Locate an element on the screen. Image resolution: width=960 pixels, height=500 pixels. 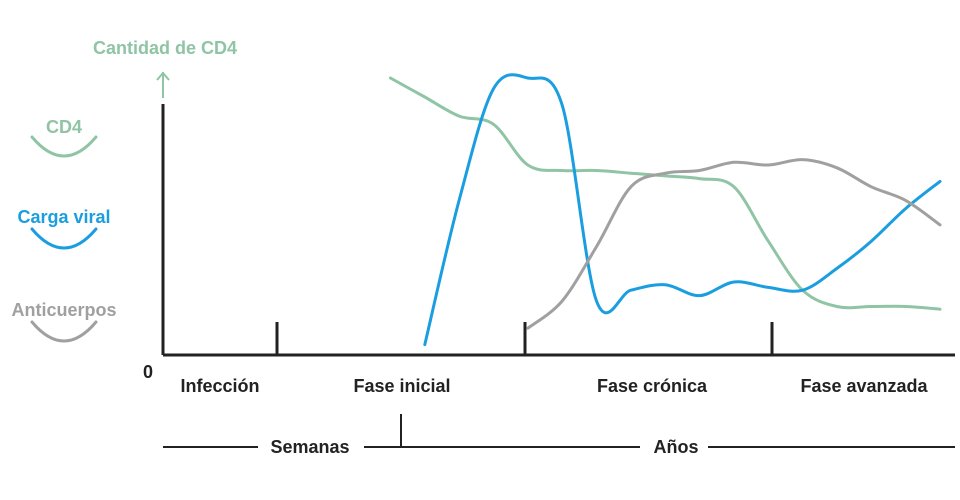
legend-label-cd4: CD4 is located at coordinates (64, 127).